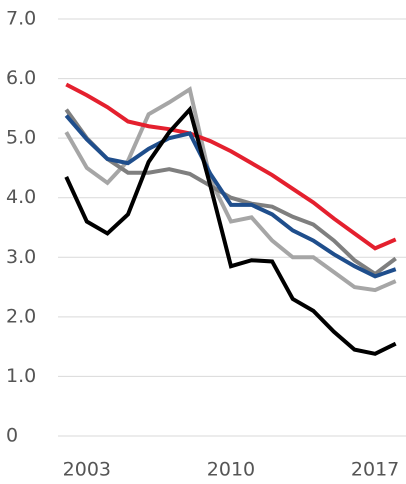 This screenshot has height=484, width=406. What do you see at coordinates (21, 19) in the screenshot?
I see `y-tick-label: 7.0` at bounding box center [21, 19].